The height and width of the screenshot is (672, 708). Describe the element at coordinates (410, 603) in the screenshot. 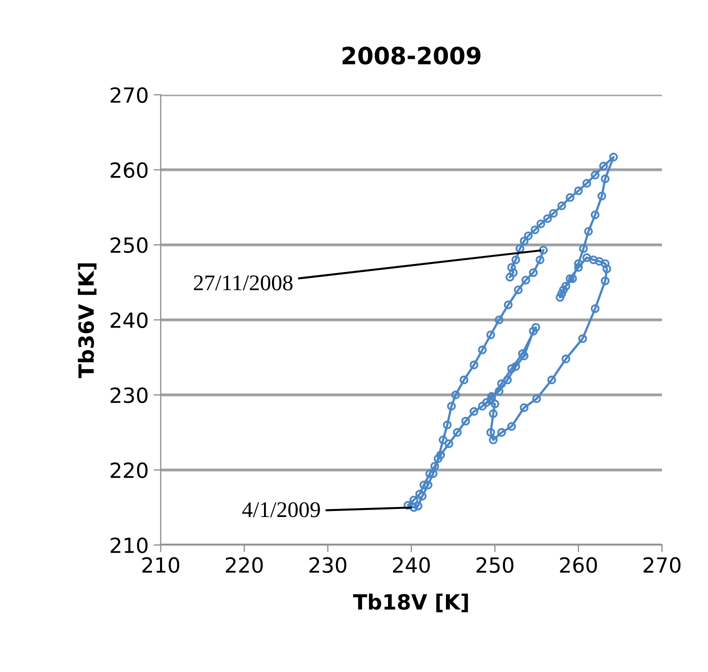

I see `x-axis-title: Tb18V [K]` at that location.